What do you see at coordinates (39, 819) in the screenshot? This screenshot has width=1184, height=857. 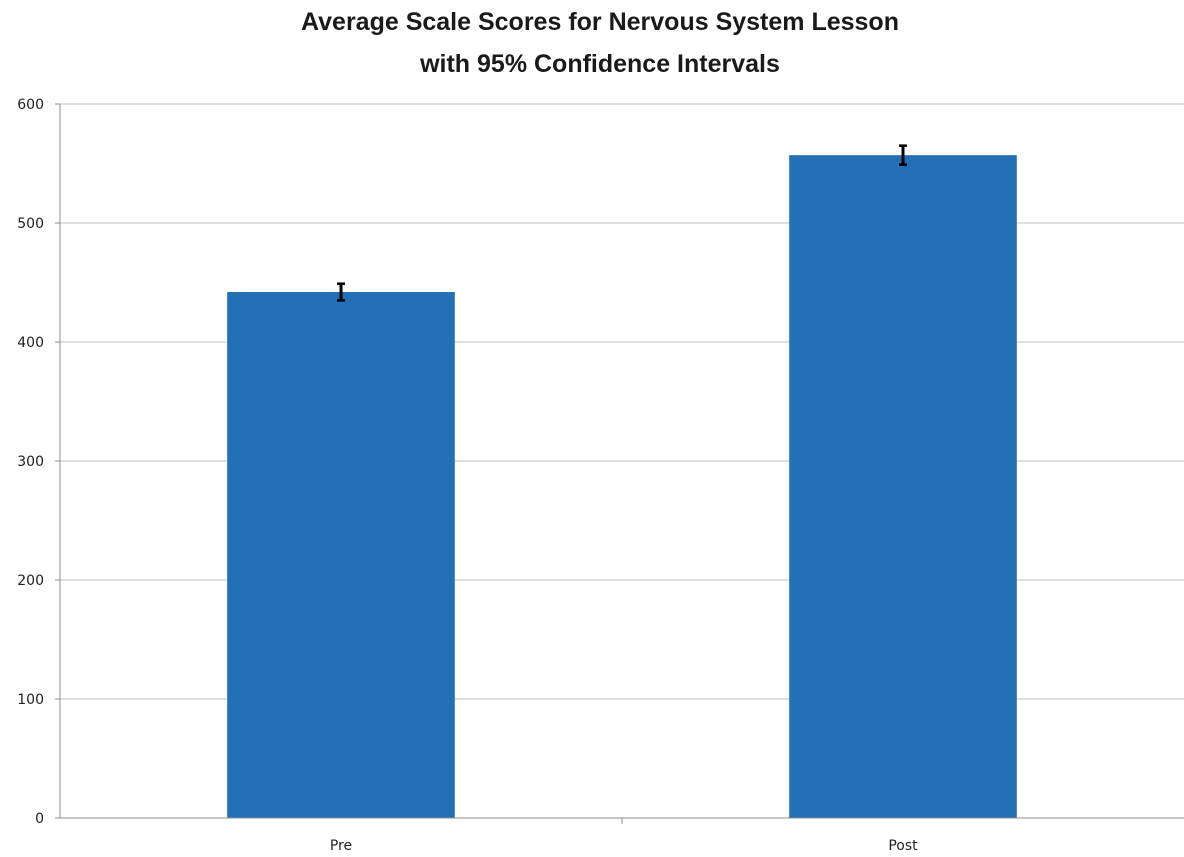 I see `y-tick-label: 0` at bounding box center [39, 819].